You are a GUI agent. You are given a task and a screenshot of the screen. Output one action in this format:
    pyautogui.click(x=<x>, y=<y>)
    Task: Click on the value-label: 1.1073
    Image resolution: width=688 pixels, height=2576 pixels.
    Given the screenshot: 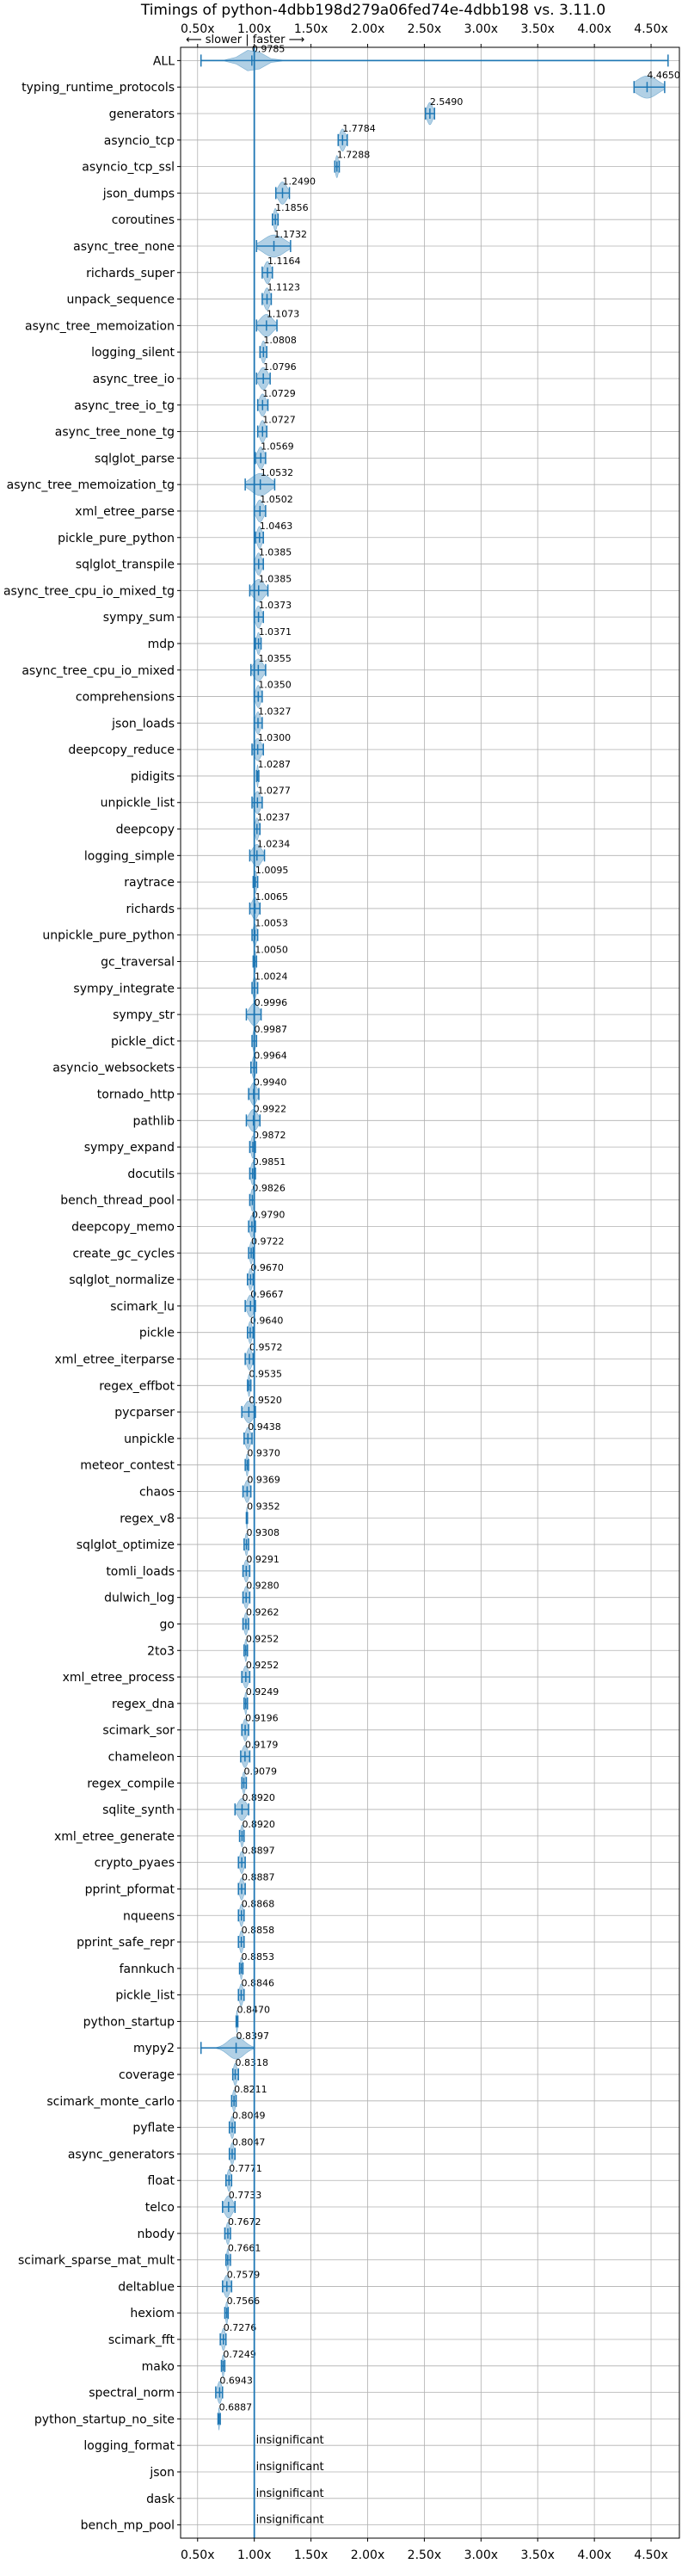 What is the action you would take?
    pyautogui.click(x=283, y=314)
    